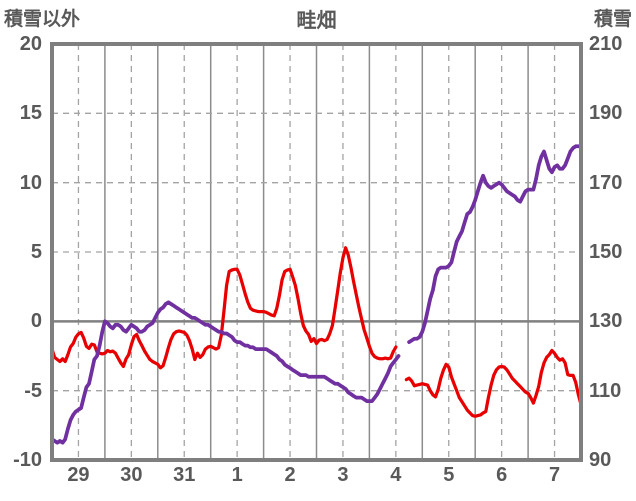 The image size is (636, 501). What do you see at coordinates (78, 475) in the screenshot?
I see `x-axis-tick-label: 29` at bounding box center [78, 475].